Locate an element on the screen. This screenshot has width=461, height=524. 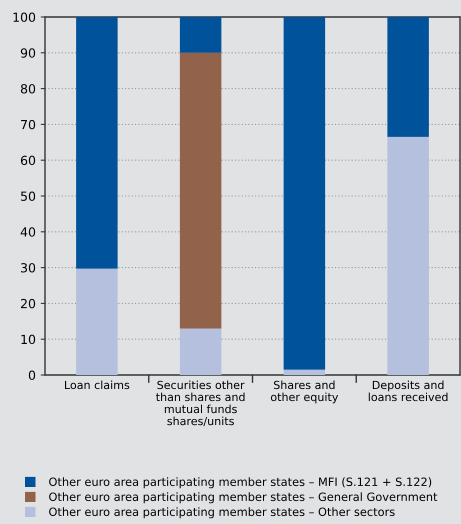
y-tick-label: 60 is located at coordinates (28, 161).